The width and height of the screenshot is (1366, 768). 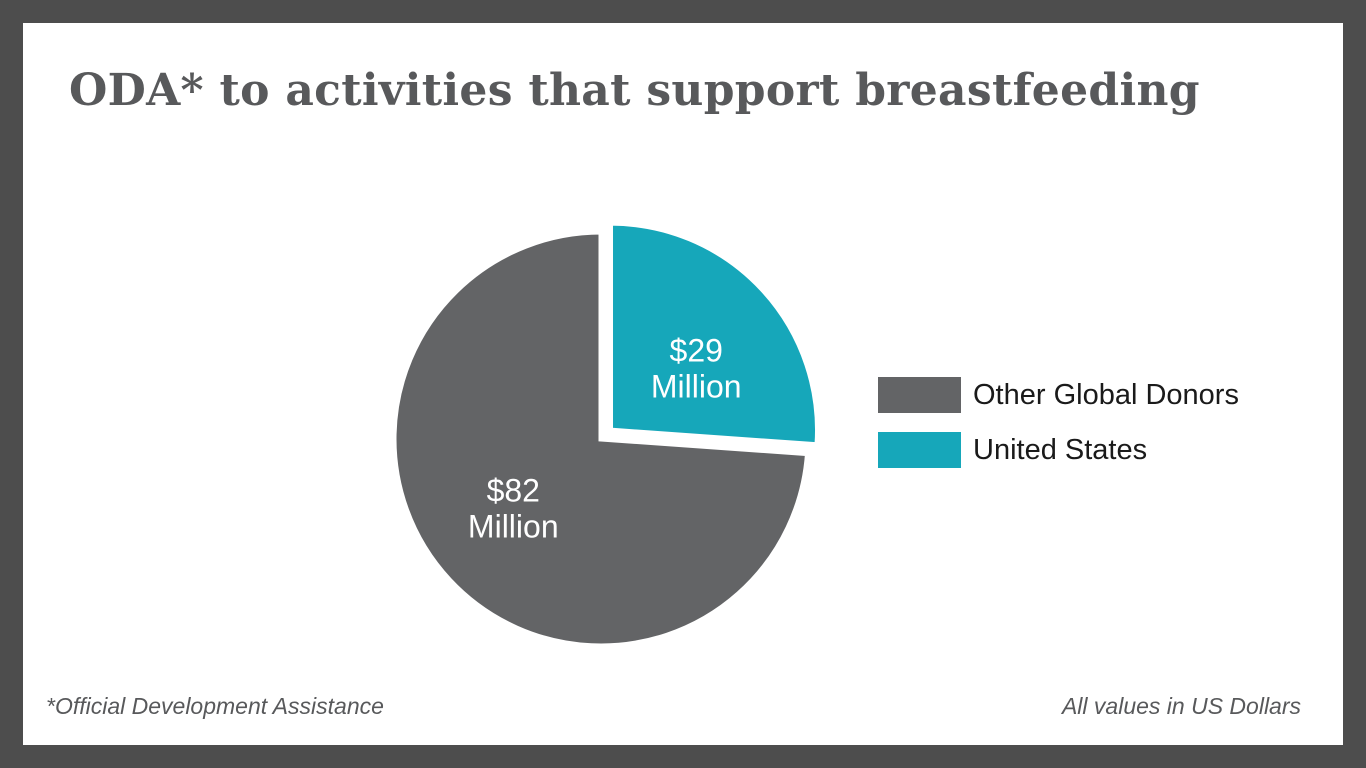 I want to click on footnote-currency-note: All values in US Dollars, so click(x=1181, y=706).